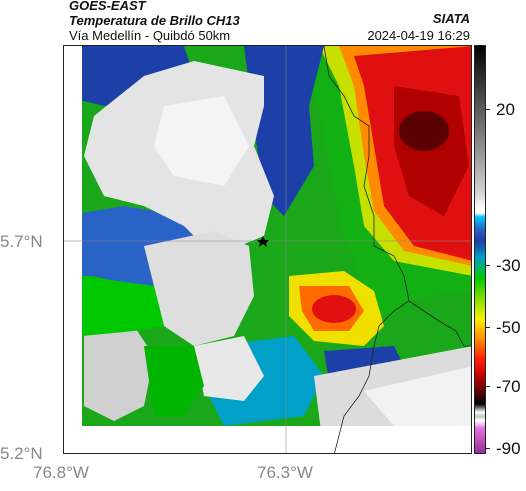 This screenshot has width=526, height=491. What do you see at coordinates (505, 109) in the screenshot?
I see `colorbar-label-20: 20` at bounding box center [505, 109].